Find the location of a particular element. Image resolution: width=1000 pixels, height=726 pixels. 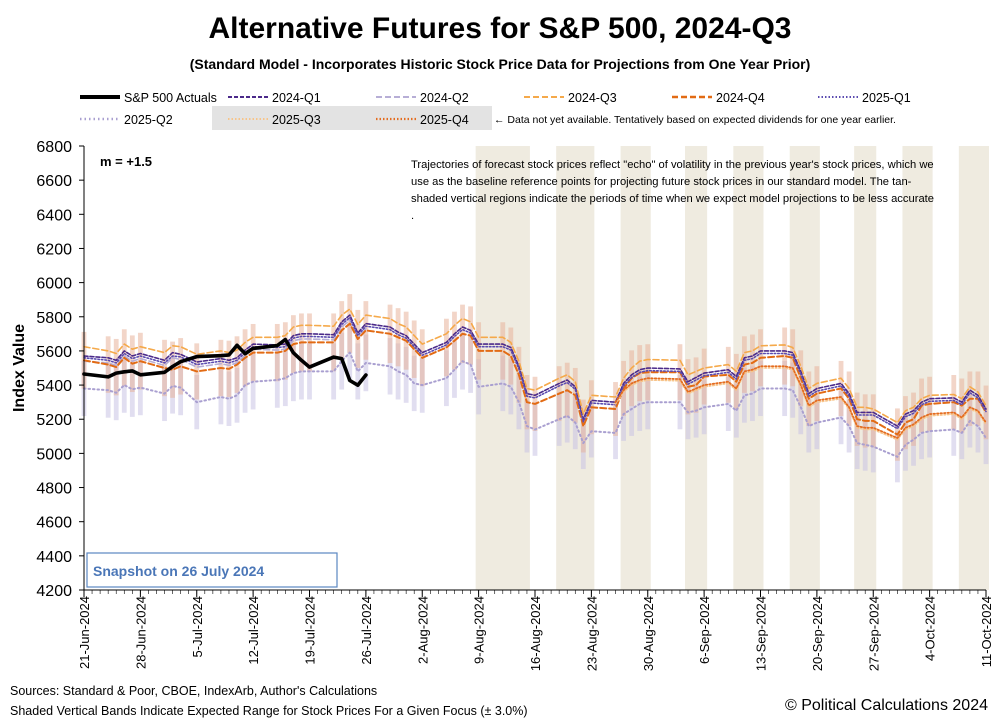

x-tick-label: 5-Jul-2024 is located at coordinates (197, 626).